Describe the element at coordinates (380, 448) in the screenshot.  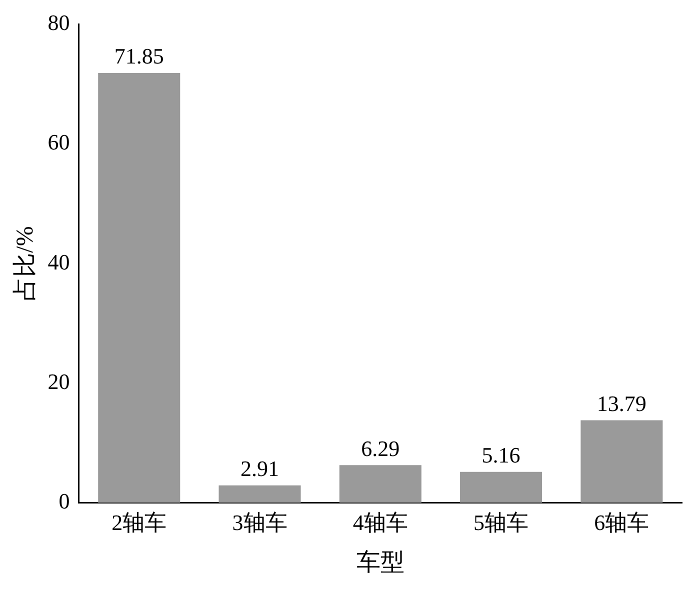
I see `data-label: 6.29` at that location.